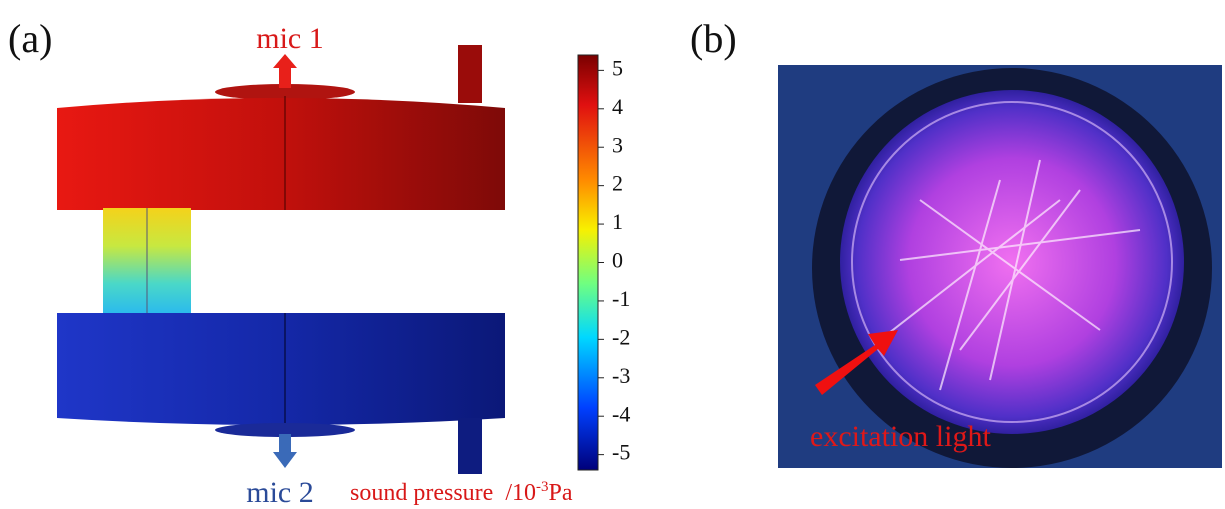 The image size is (1225, 509). Describe the element at coordinates (617, 221) in the screenshot. I see `colorbar-tick-label: 1` at that location.